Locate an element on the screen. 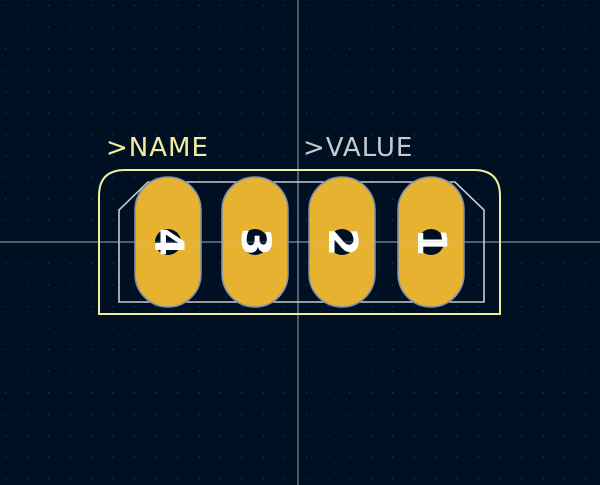  name-field: >NAME is located at coordinates (157, 148).